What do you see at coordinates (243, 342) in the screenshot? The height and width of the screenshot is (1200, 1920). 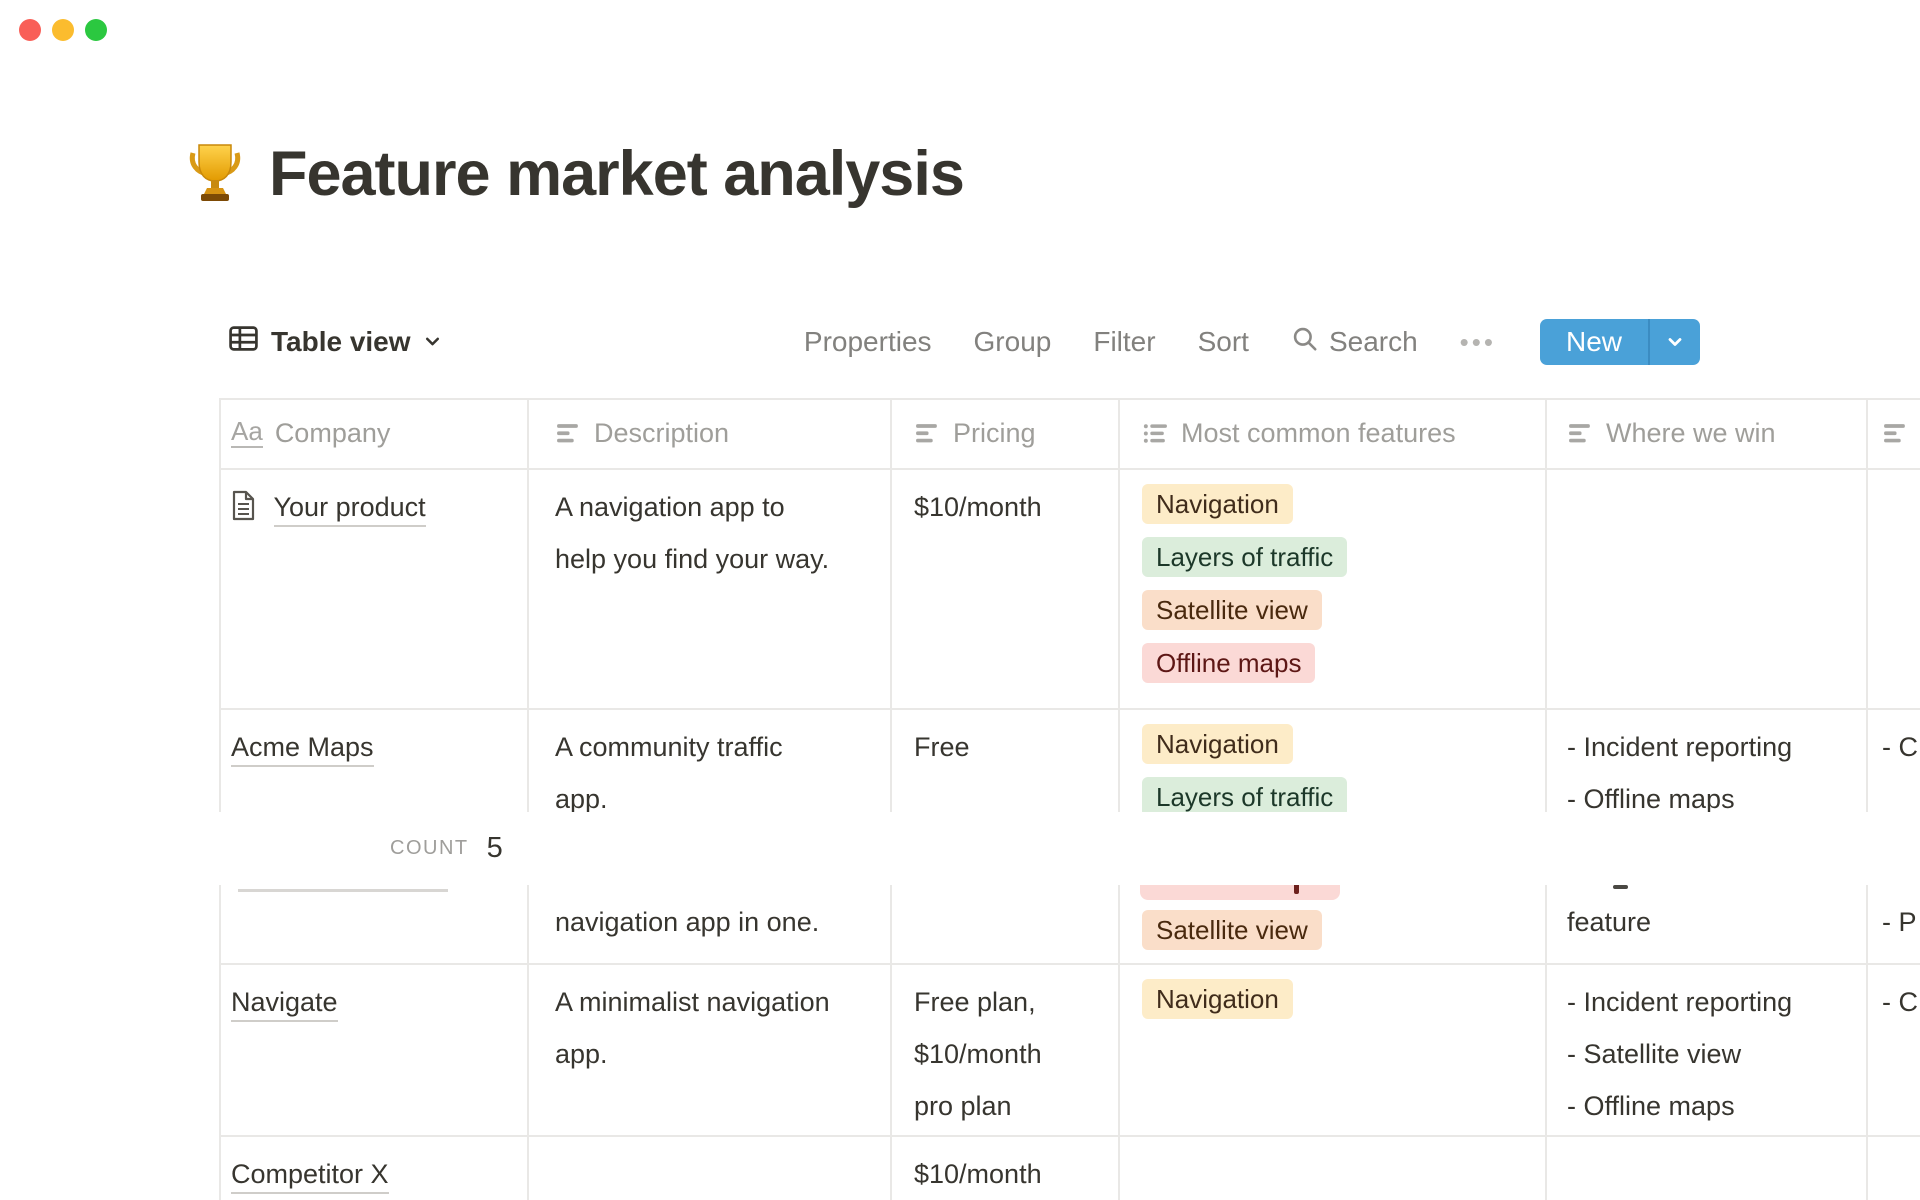 I see `table-view-icon` at bounding box center [243, 342].